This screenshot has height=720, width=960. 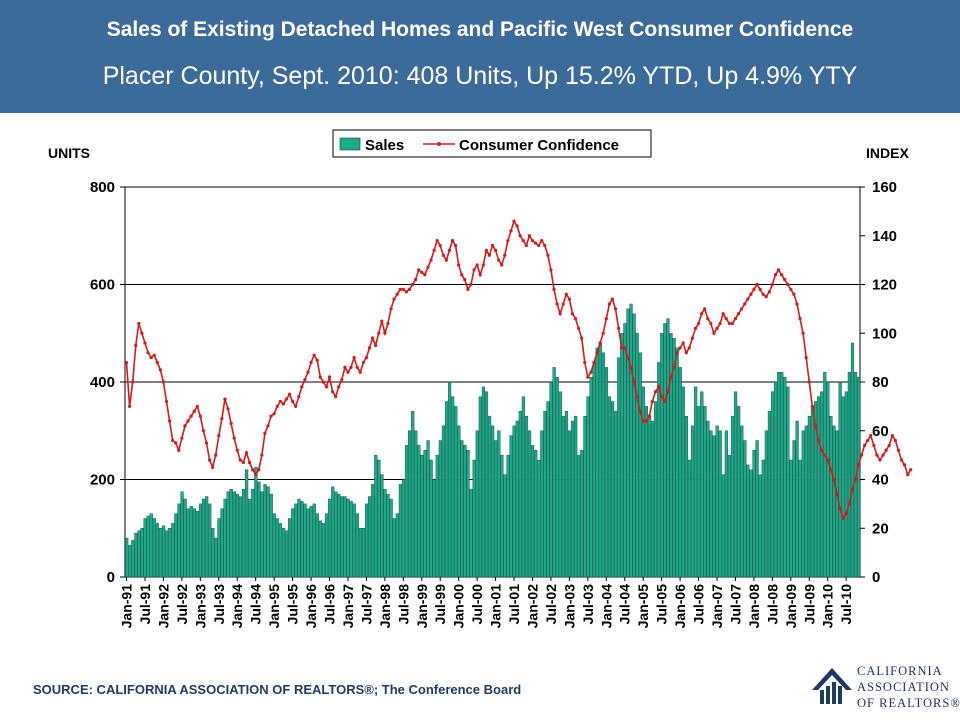 What do you see at coordinates (772, 604) in the screenshot?
I see `x-tick-label: Jul-08` at bounding box center [772, 604].